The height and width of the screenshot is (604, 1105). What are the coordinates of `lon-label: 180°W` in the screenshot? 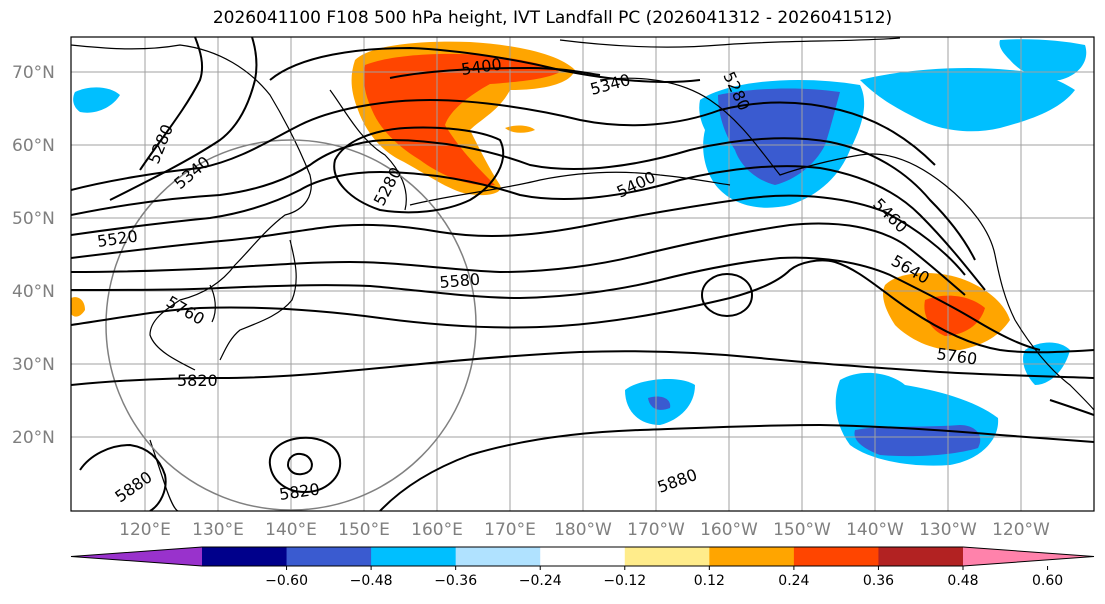 It's located at (583, 530).